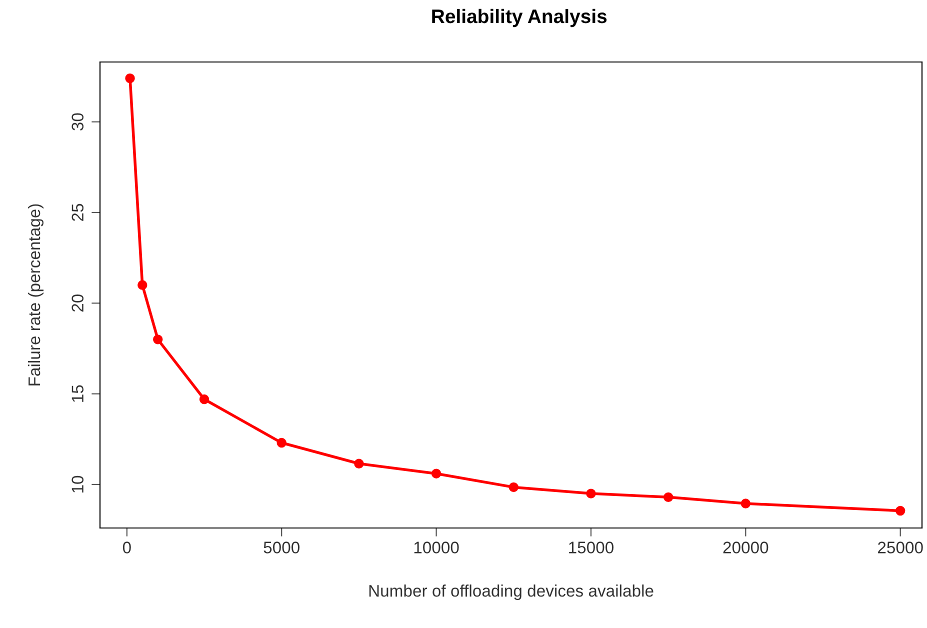 This screenshot has height=628, width=927. What do you see at coordinates (78, 393) in the screenshot?
I see `y-tick-label: 15` at bounding box center [78, 393].